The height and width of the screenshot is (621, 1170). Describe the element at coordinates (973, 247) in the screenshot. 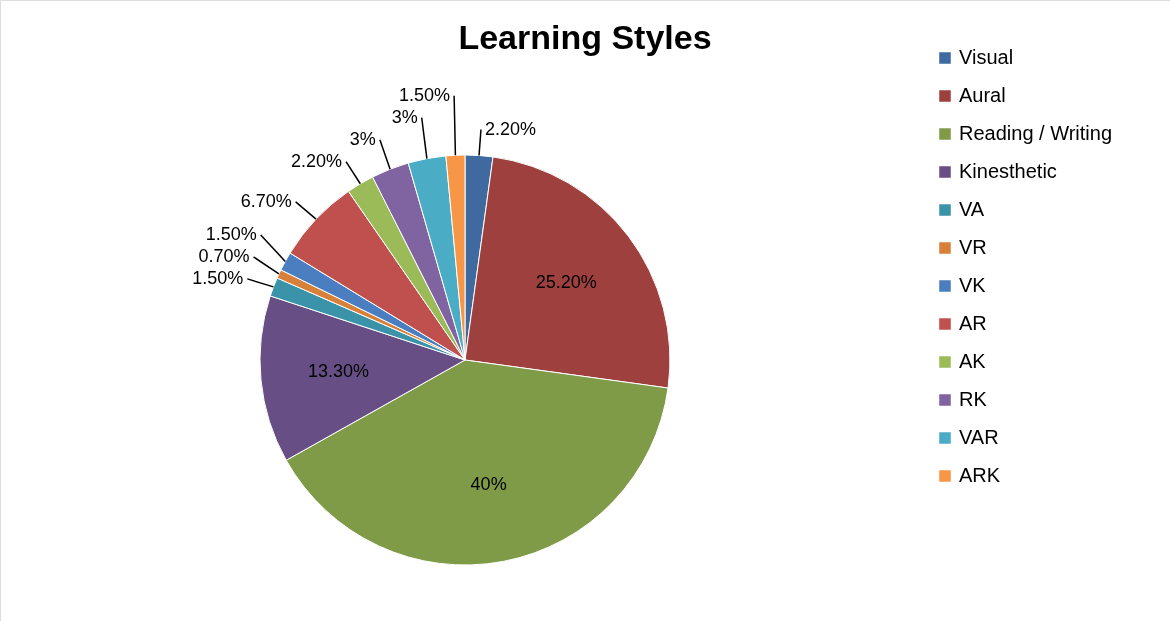

I see `legend-label: VR` at that location.